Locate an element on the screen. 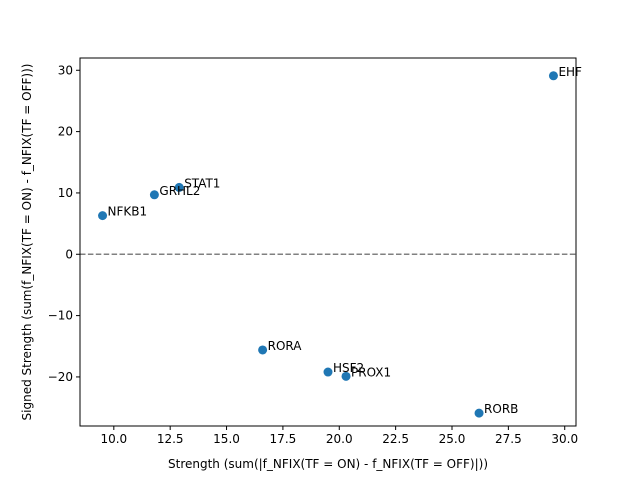  x-tick-label: 27.5 is located at coordinates (508, 439).